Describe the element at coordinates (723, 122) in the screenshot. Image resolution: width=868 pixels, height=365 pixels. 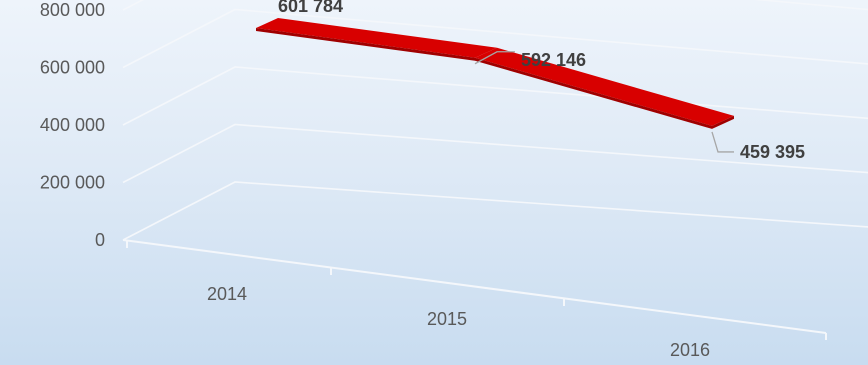
I see `series-end-cap` at that location.